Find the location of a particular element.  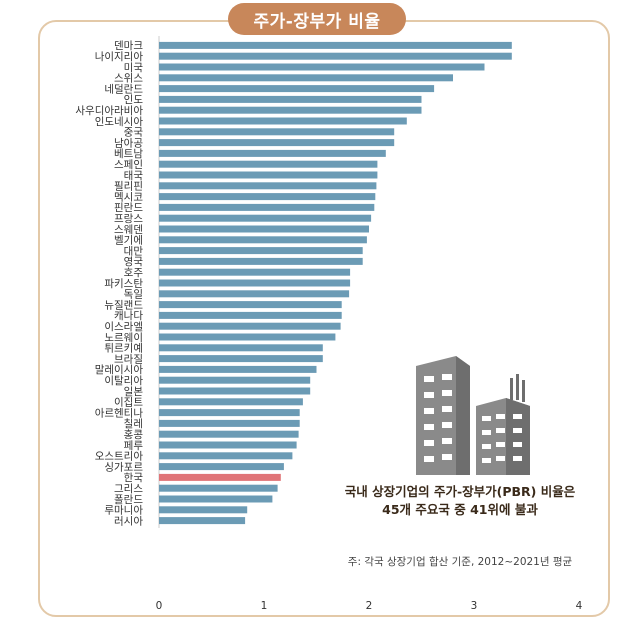

category-label: 인도네시아 is located at coordinates (119, 122).